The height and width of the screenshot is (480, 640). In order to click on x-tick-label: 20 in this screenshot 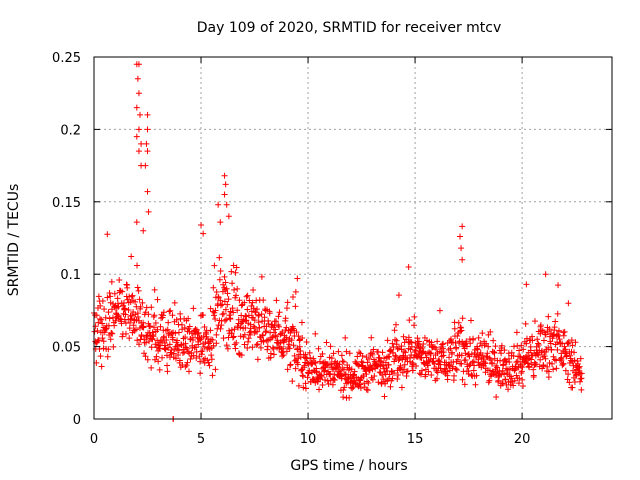, I will do `click(522, 439)`.